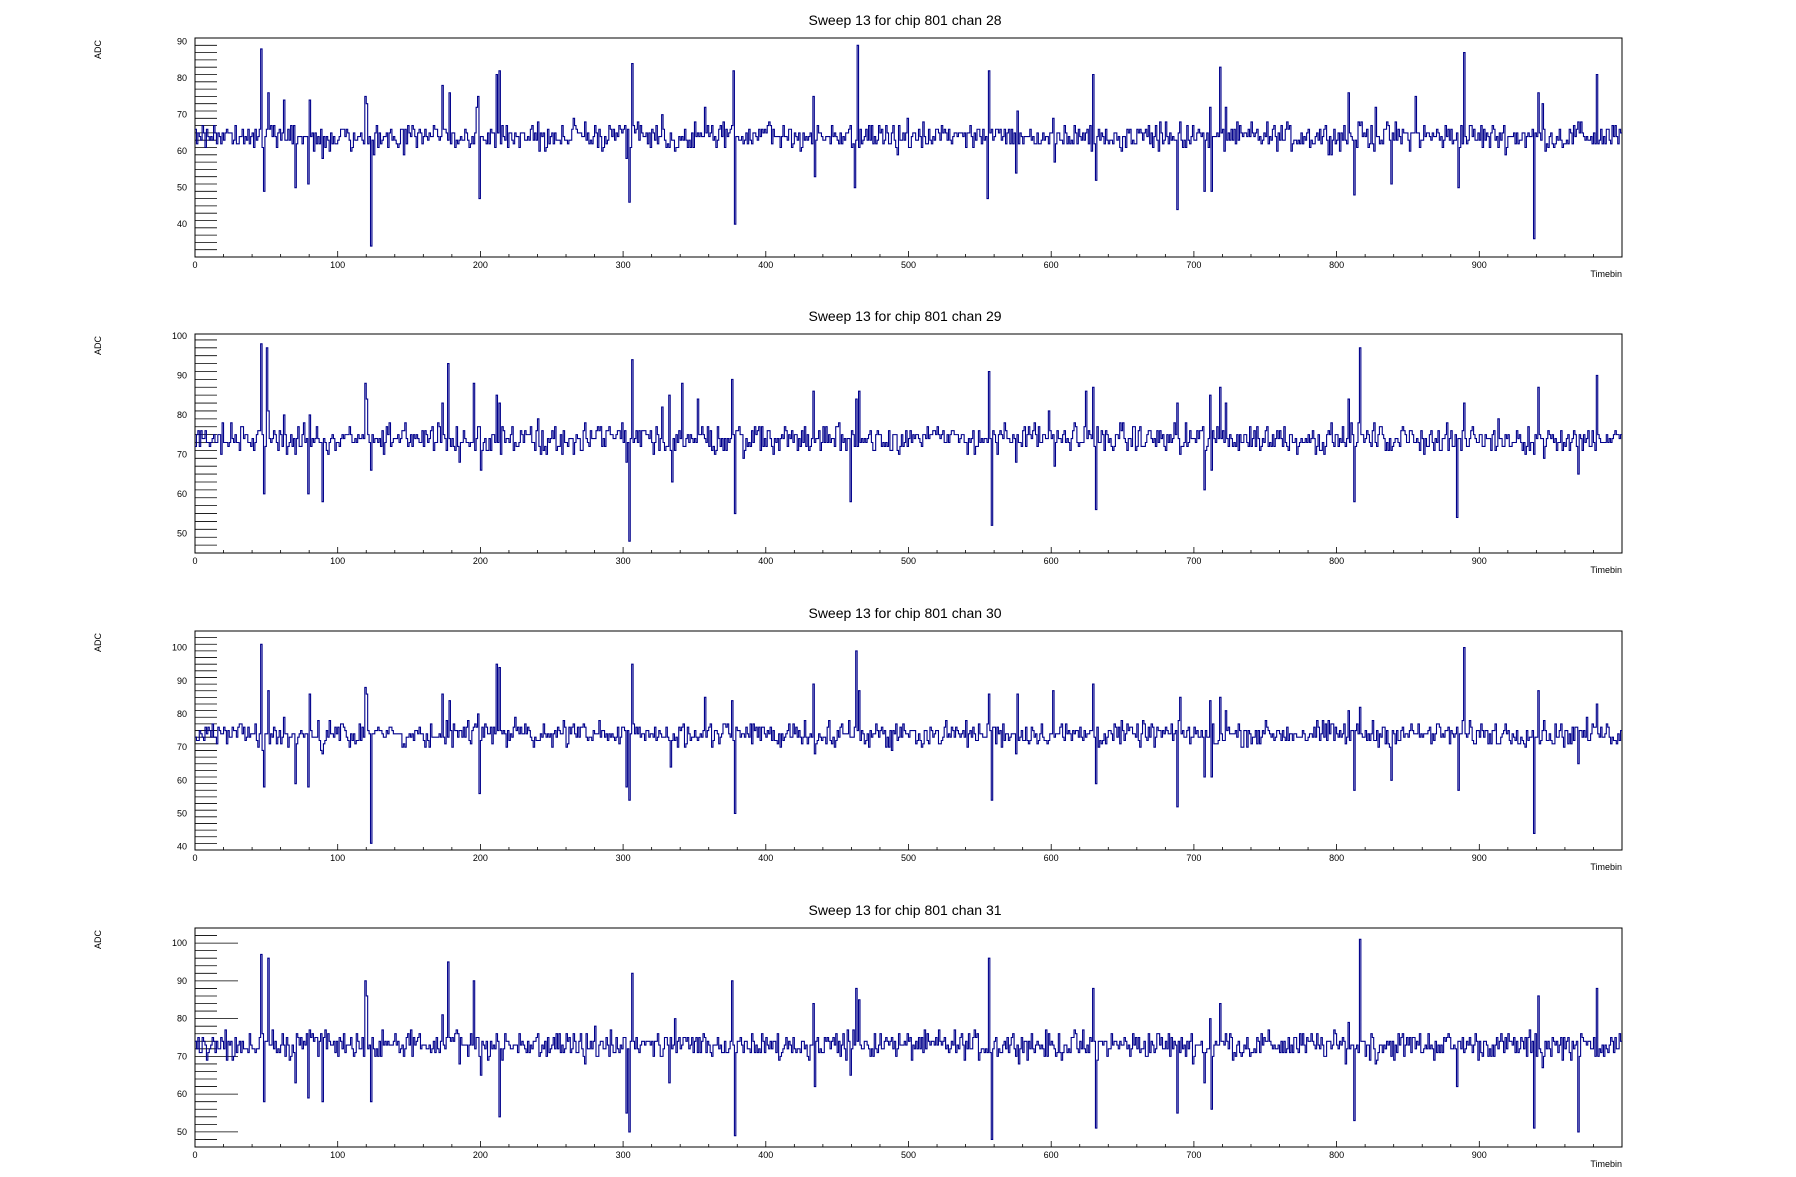  What do you see at coordinates (904, 20) in the screenshot?
I see `chart-title: Sweep 13 for chip 801 chan 28` at bounding box center [904, 20].